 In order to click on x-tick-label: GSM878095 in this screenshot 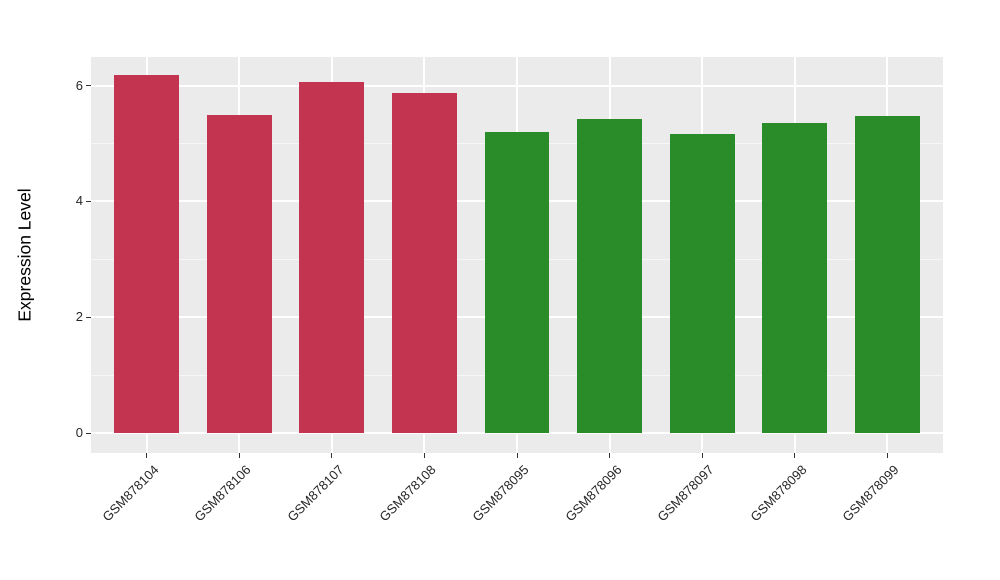, I will do `click(500, 493)`.